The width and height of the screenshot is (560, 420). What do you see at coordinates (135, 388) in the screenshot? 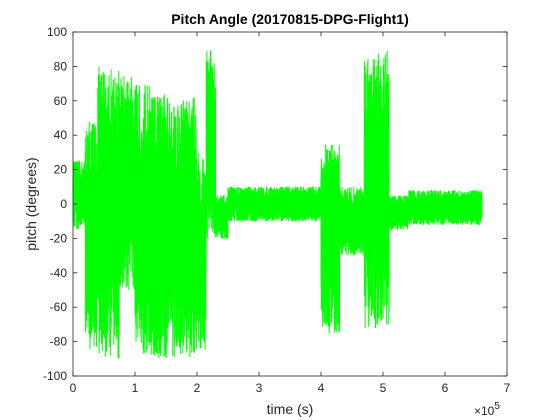
I see `x-tick-label: 1` at bounding box center [135, 388].